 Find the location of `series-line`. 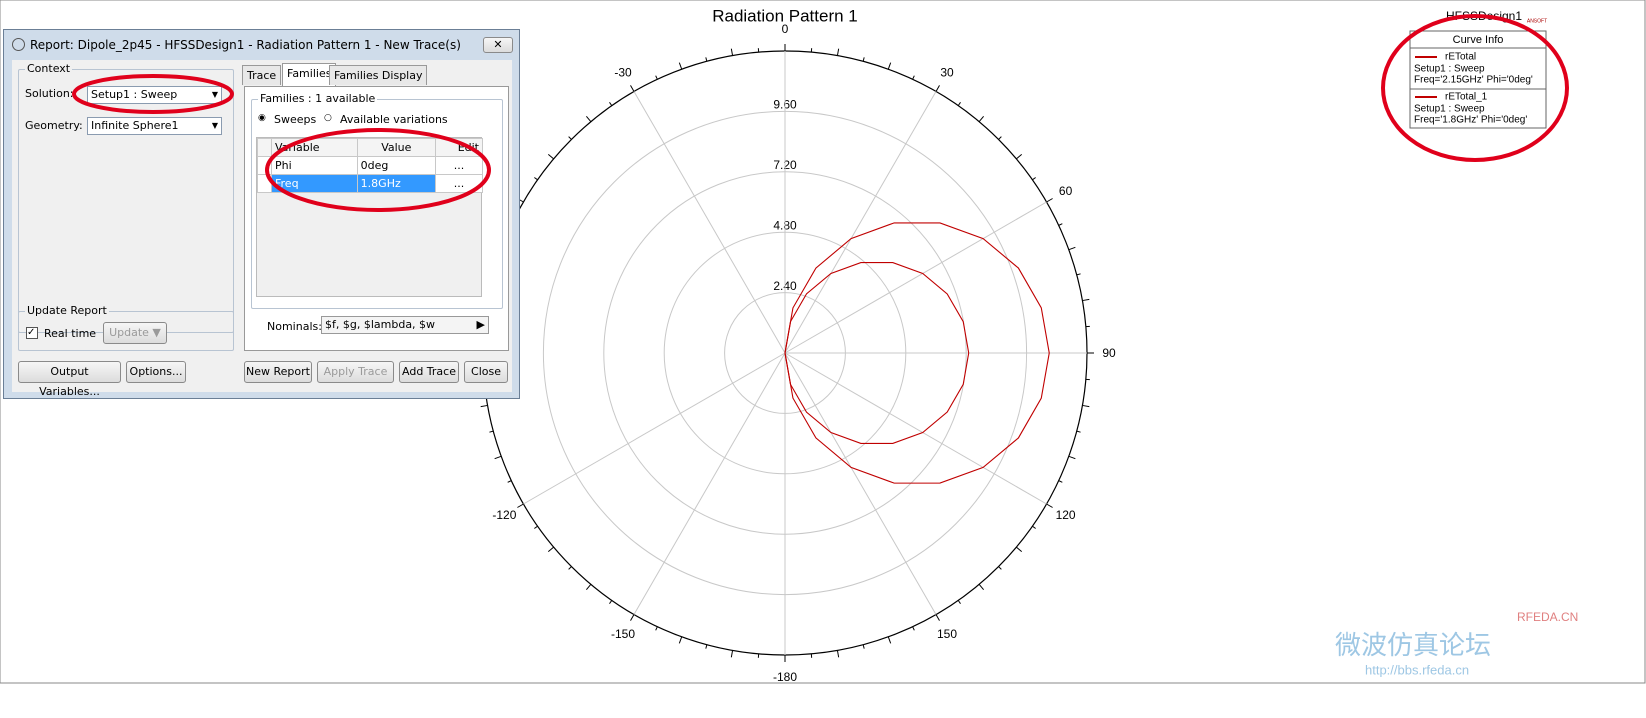

series-line is located at coordinates (917, 353).